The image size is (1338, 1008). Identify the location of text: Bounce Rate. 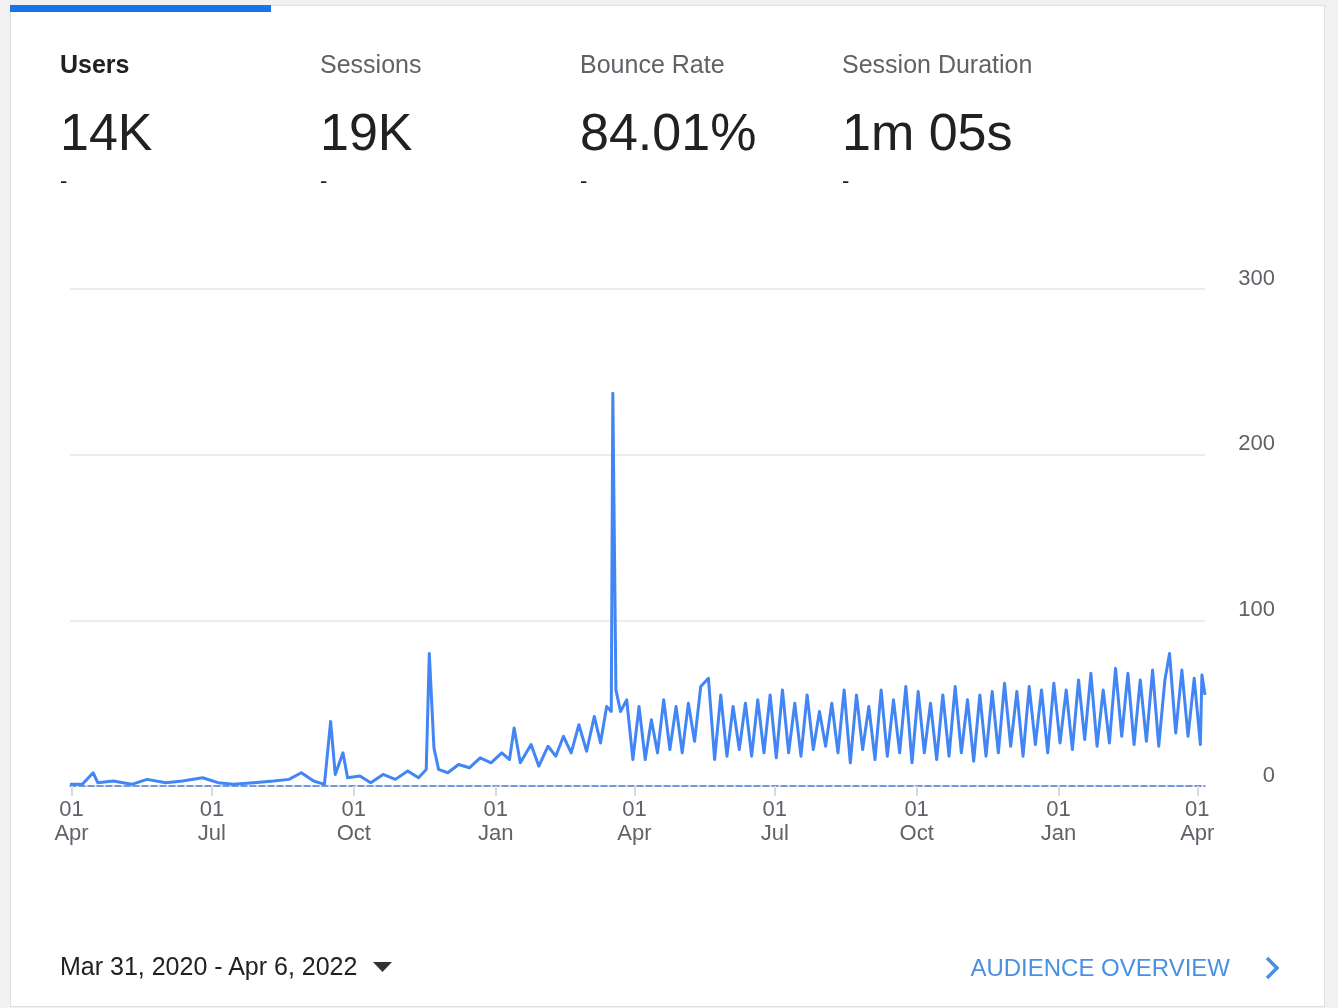
(652, 64).